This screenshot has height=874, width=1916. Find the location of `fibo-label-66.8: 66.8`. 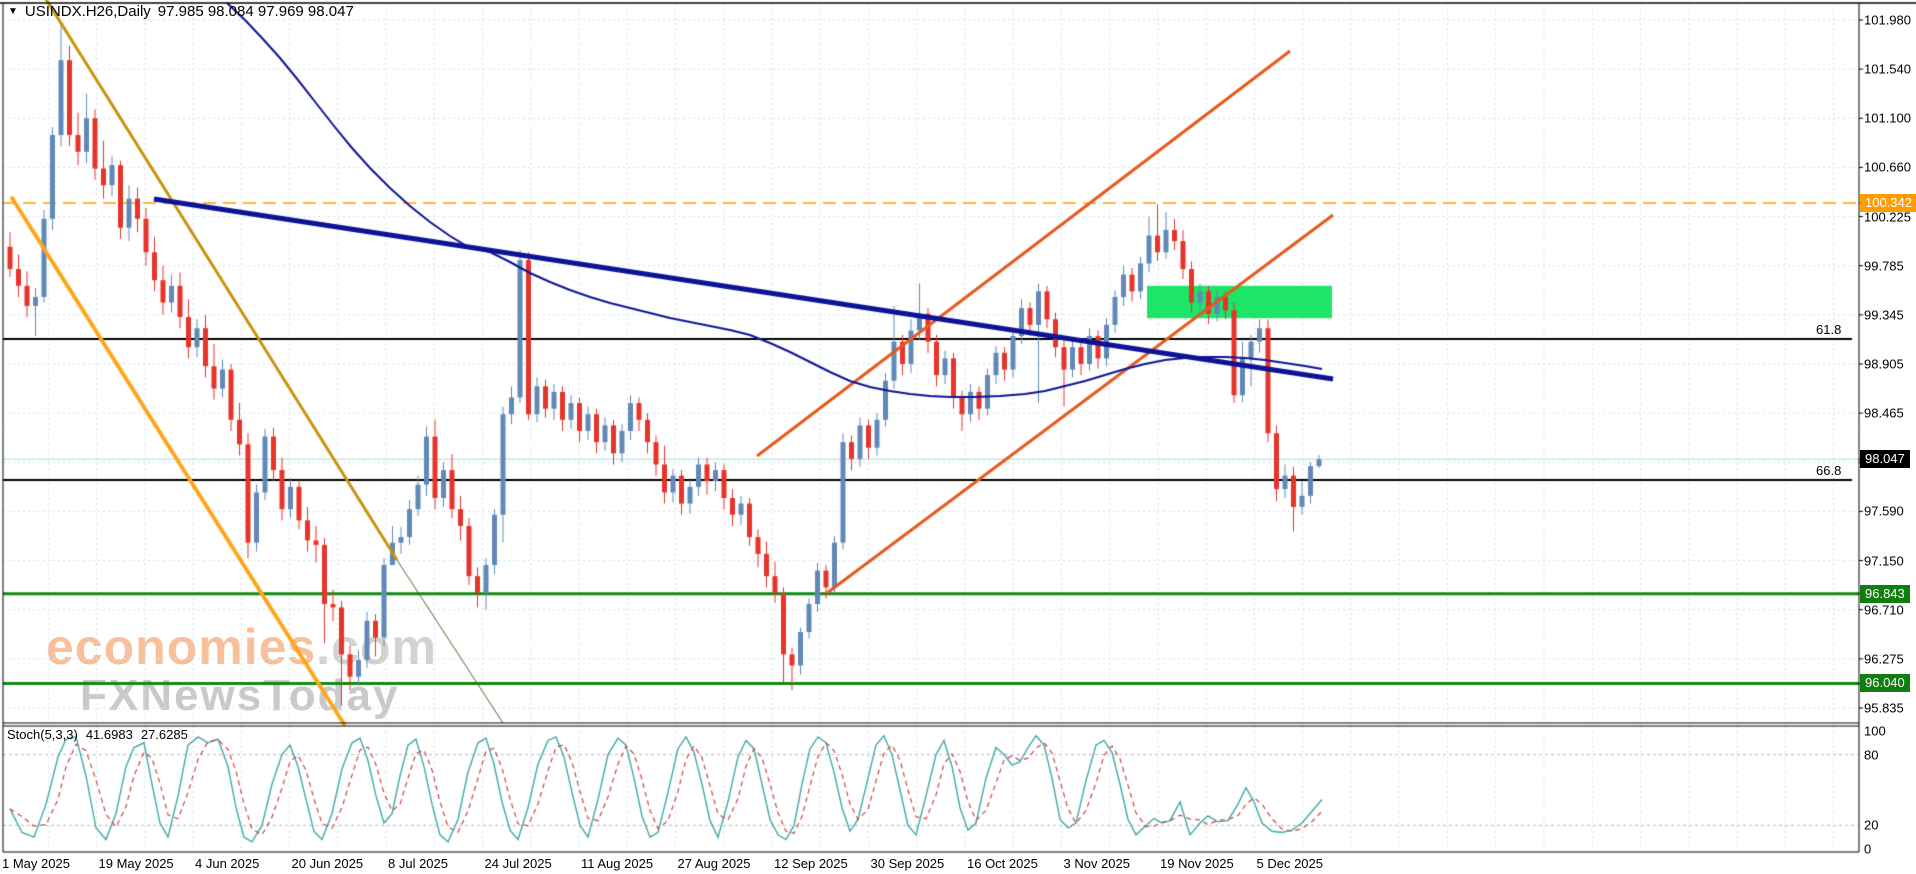

fibo-label-66.8: 66.8 is located at coordinates (1829, 470).